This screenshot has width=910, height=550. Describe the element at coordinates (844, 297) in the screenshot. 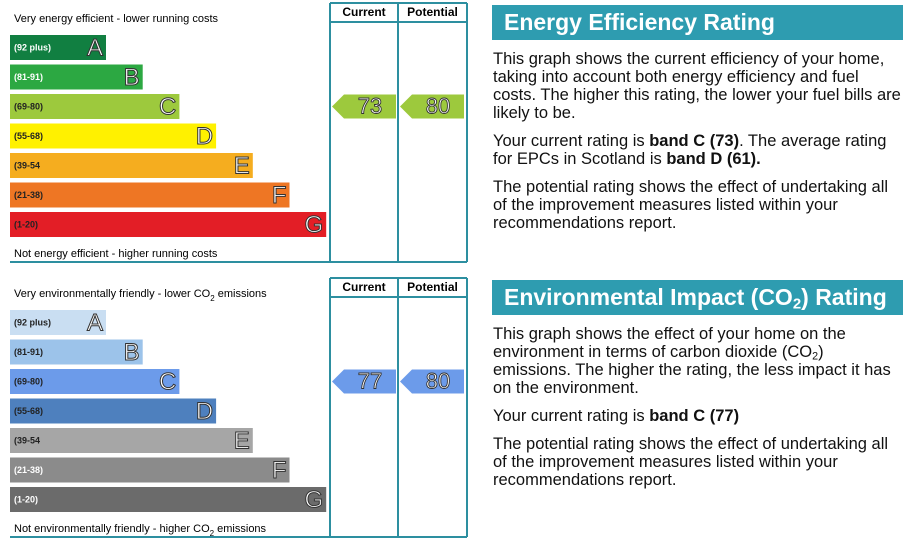

I see `text-run: ) Rating` at that location.